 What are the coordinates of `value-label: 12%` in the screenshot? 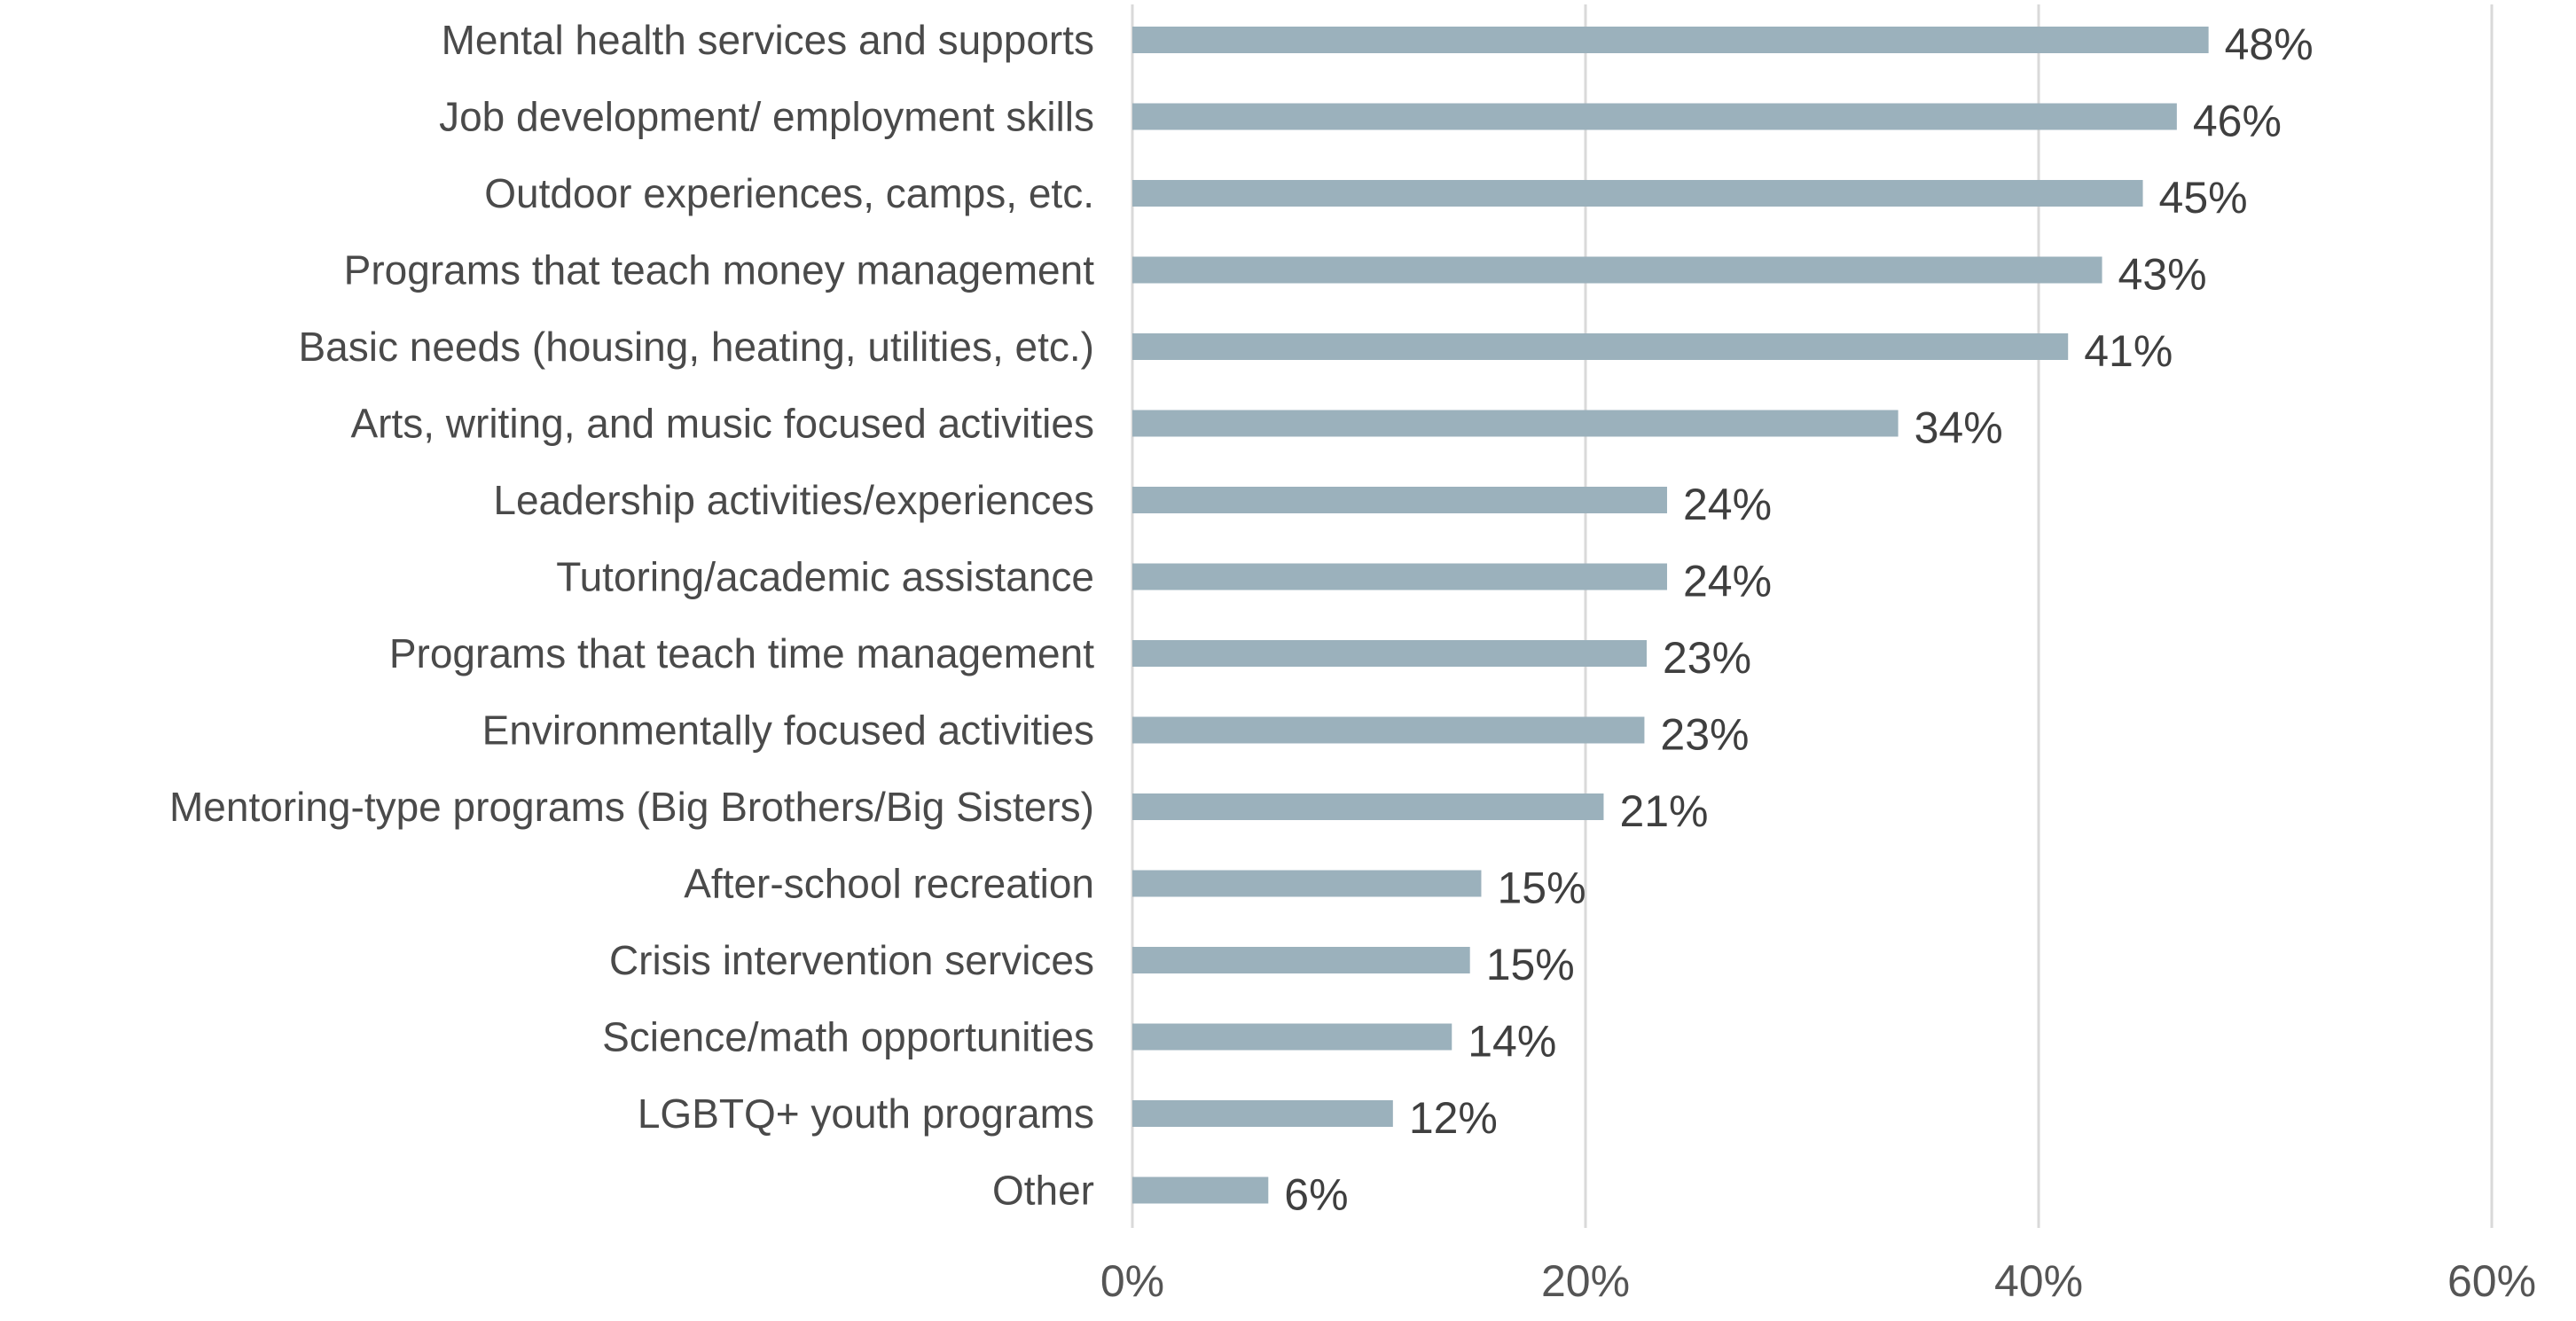 It's located at (1453, 1118).